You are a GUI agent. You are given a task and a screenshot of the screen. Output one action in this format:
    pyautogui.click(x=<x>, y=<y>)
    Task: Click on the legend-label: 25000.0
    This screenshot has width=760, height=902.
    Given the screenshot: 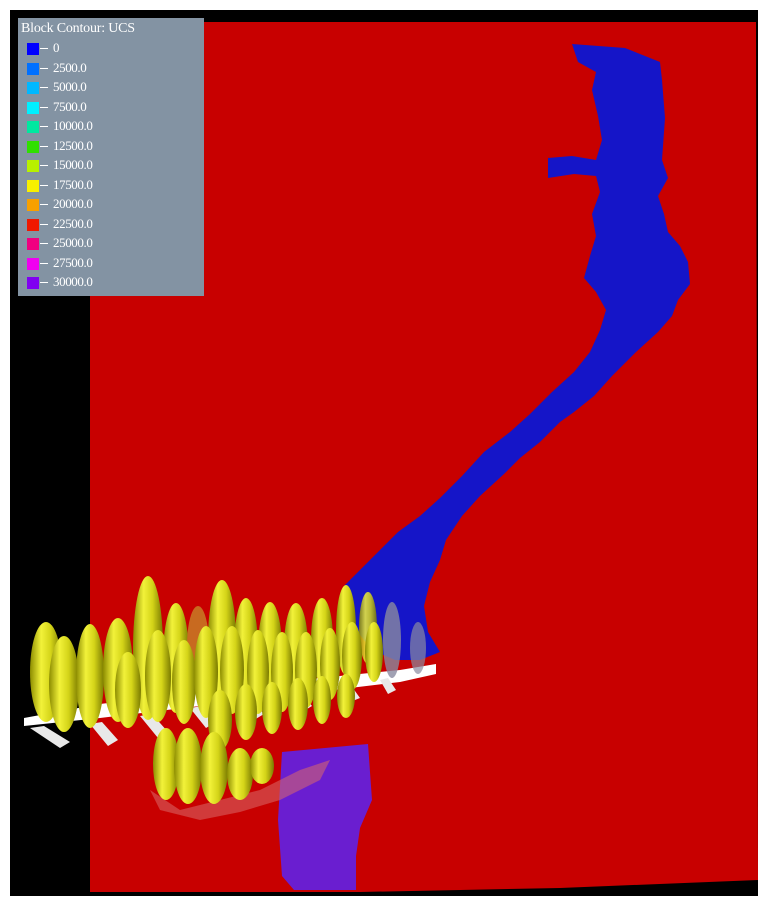 What is the action you would take?
    pyautogui.click(x=73, y=242)
    